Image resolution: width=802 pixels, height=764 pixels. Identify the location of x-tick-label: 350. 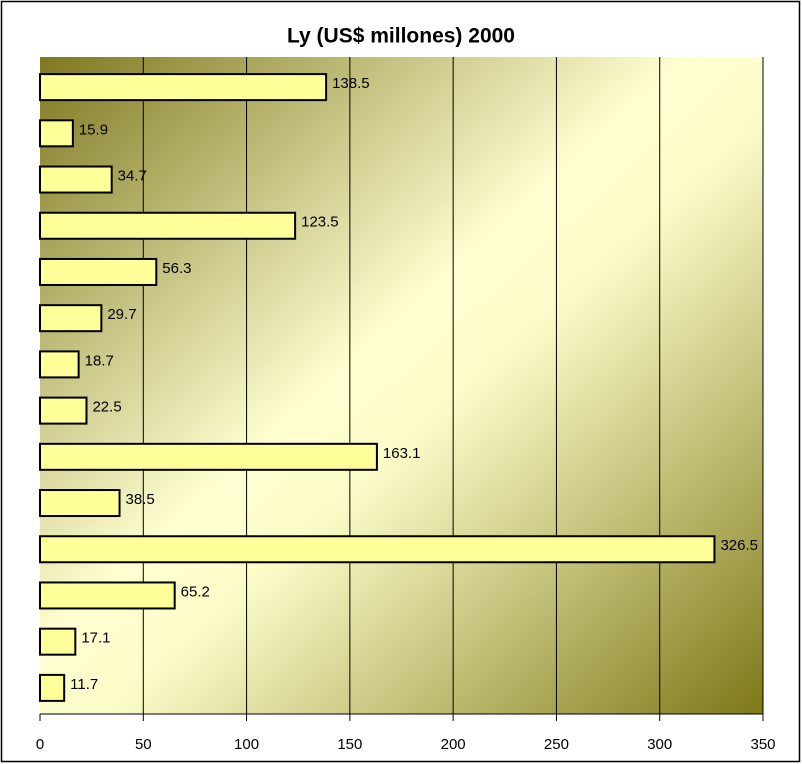
(762, 744).